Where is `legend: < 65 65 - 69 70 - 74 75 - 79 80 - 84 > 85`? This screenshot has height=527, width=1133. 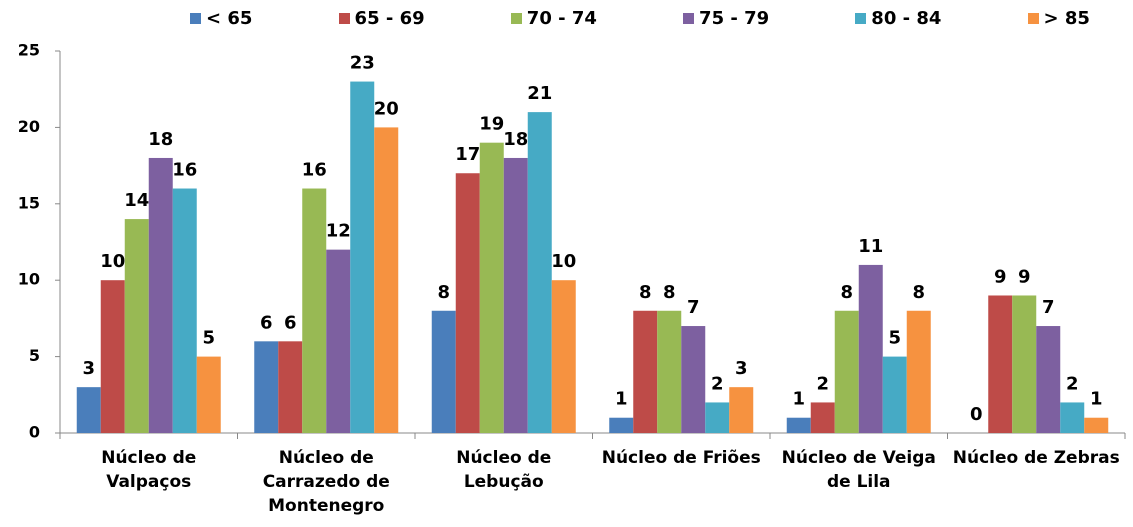 legend: < 65 65 - 69 70 - 74 75 - 79 80 - 84 > 85 is located at coordinates (640, 18).